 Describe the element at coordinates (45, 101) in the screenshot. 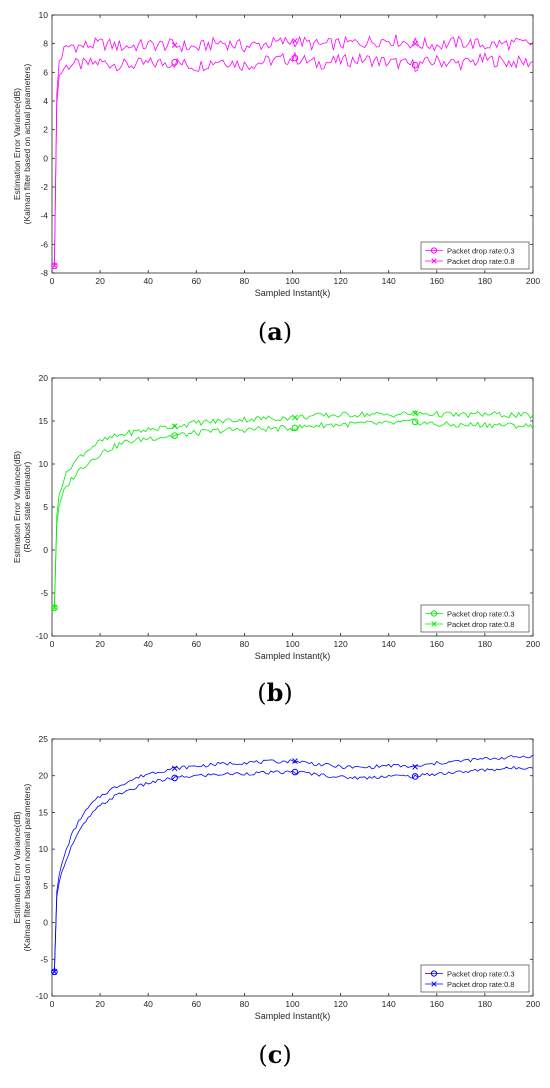

I see `y-tick-label: 4` at that location.